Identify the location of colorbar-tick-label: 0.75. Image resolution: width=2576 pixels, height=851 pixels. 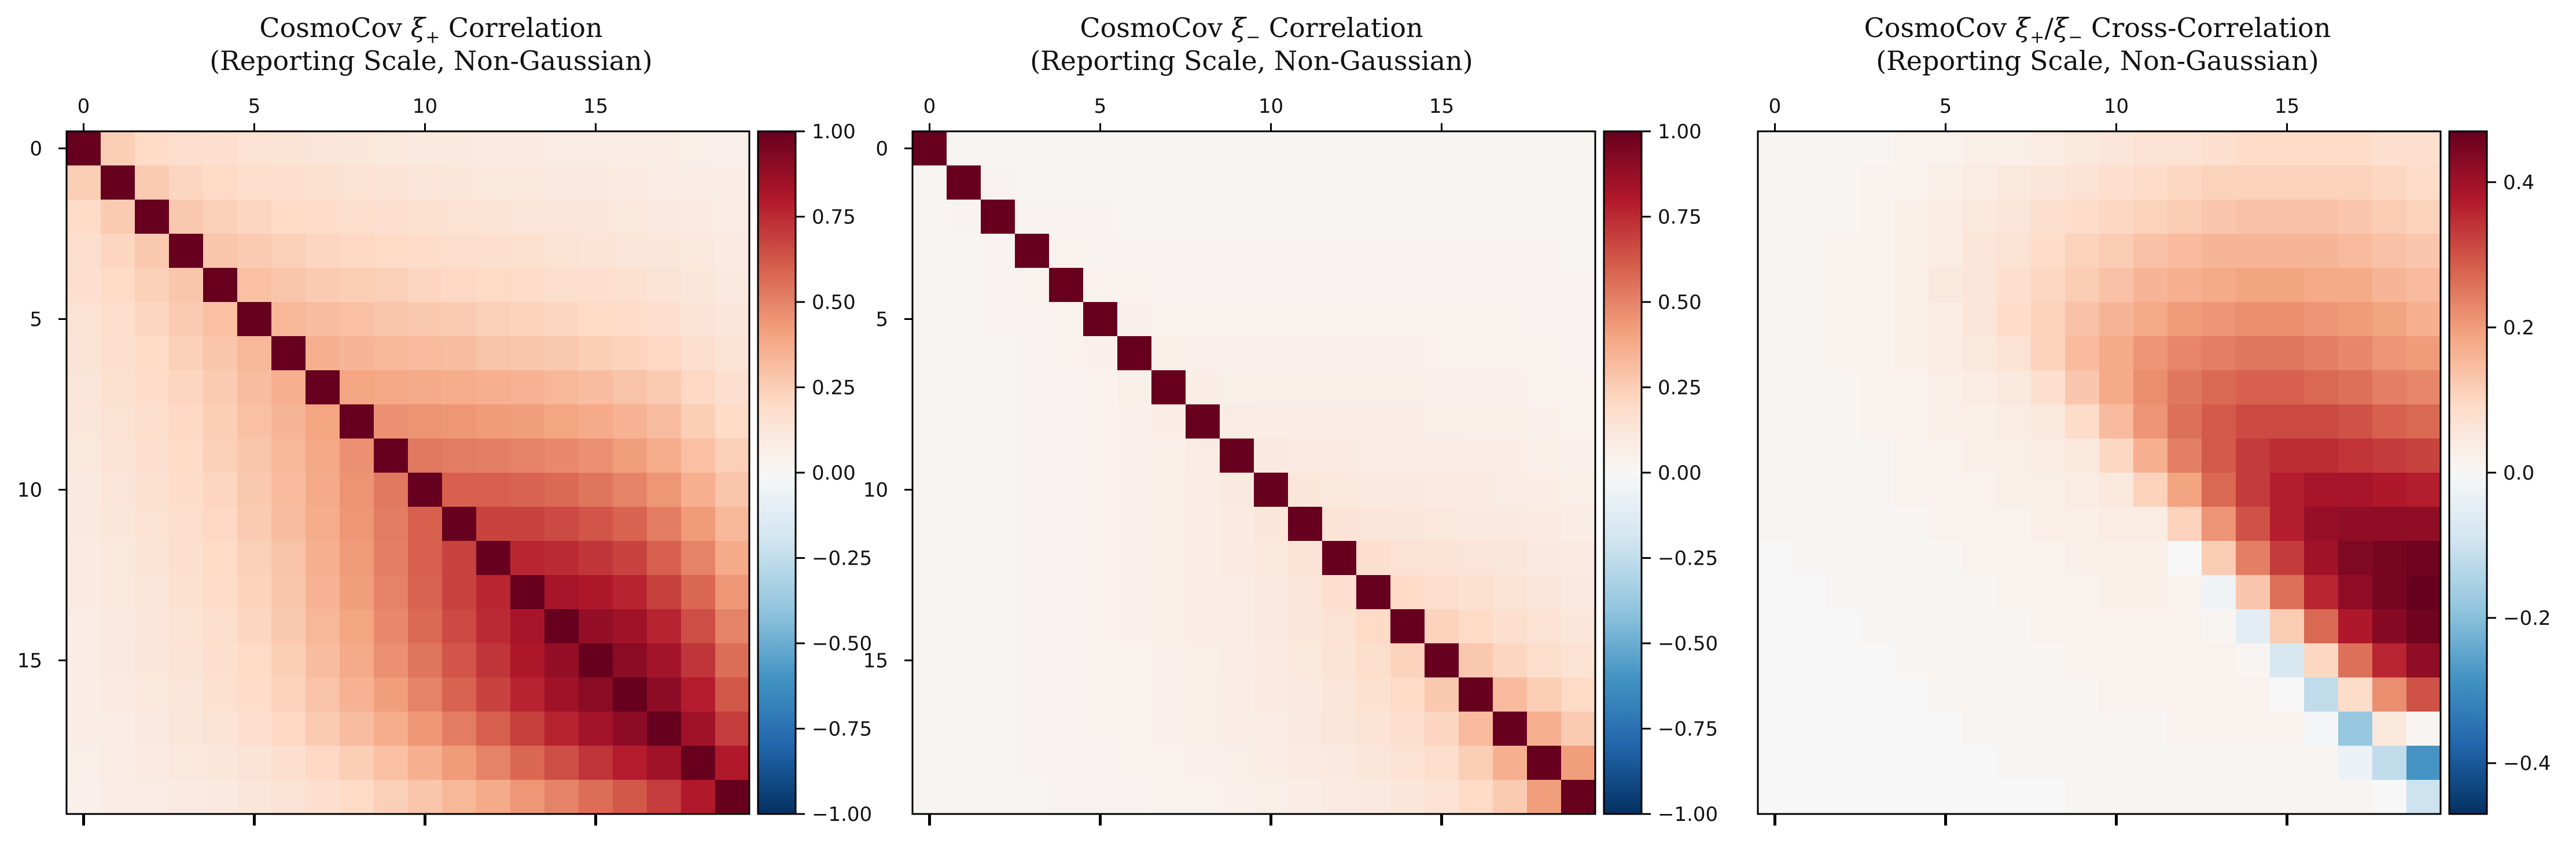
(1680, 217).